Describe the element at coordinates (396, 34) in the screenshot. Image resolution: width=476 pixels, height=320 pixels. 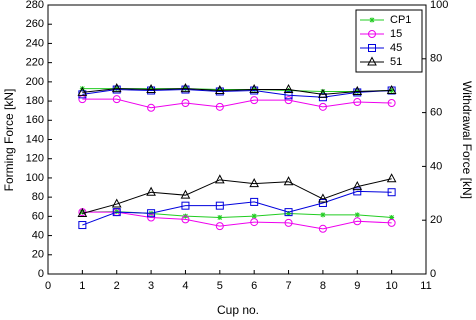
I see `legend-label: 15` at that location.